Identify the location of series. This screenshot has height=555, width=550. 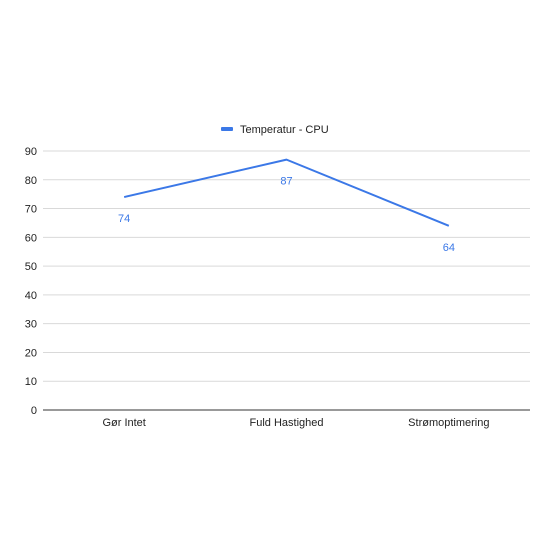
(286, 192).